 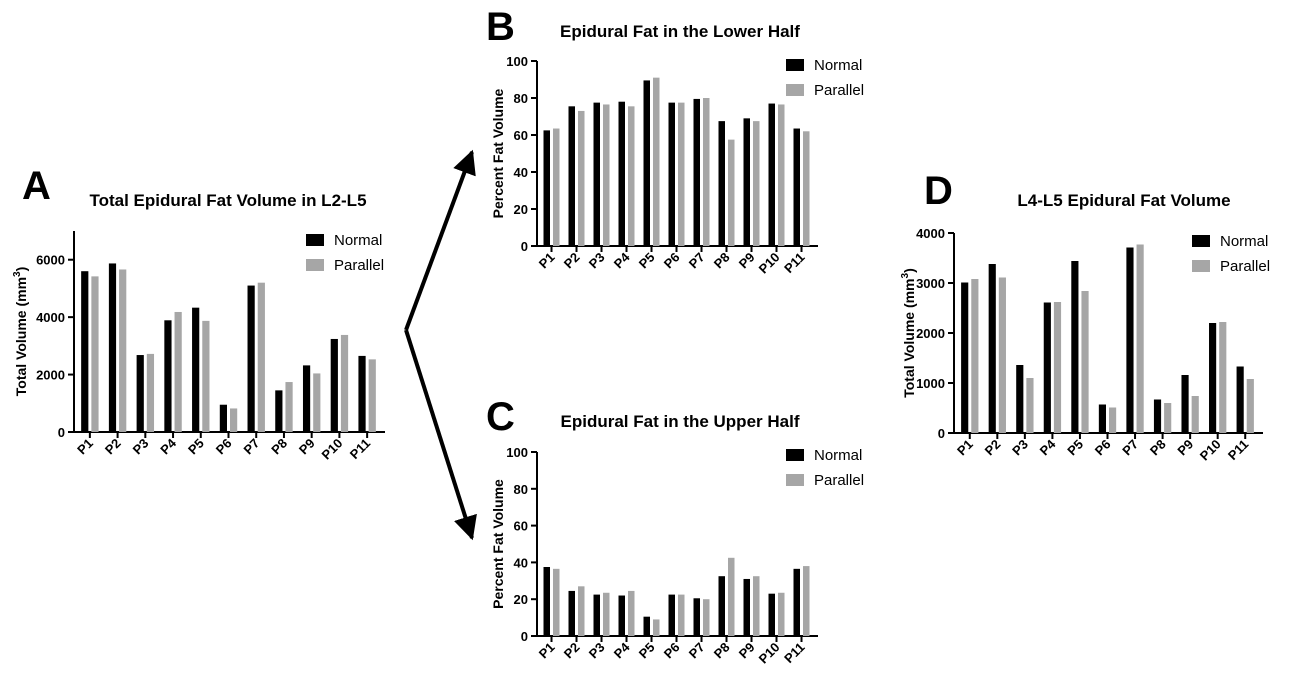 What do you see at coordinates (500, 27) in the screenshot?
I see `panel-letter: B` at bounding box center [500, 27].